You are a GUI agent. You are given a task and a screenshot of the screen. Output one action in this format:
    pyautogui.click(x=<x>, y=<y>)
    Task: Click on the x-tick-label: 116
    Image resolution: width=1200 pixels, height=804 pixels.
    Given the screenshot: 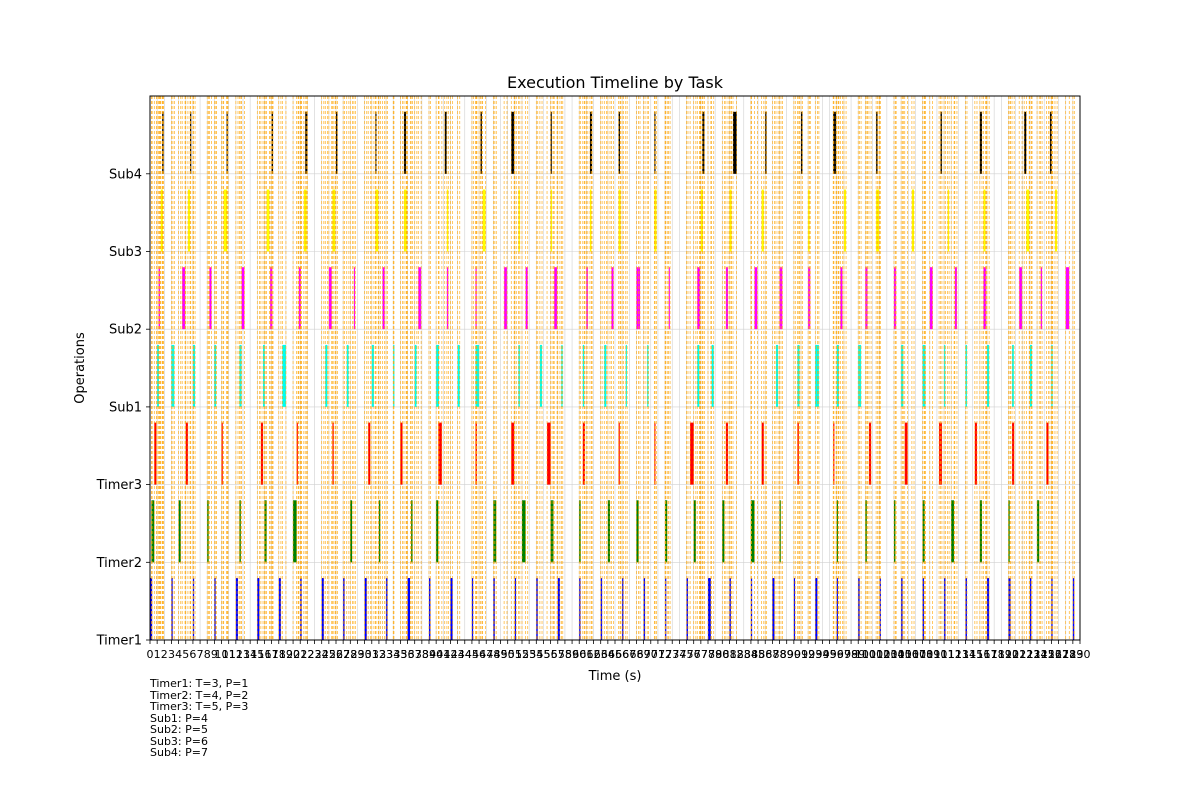 What is the action you would take?
    pyautogui.click(x=979, y=654)
    